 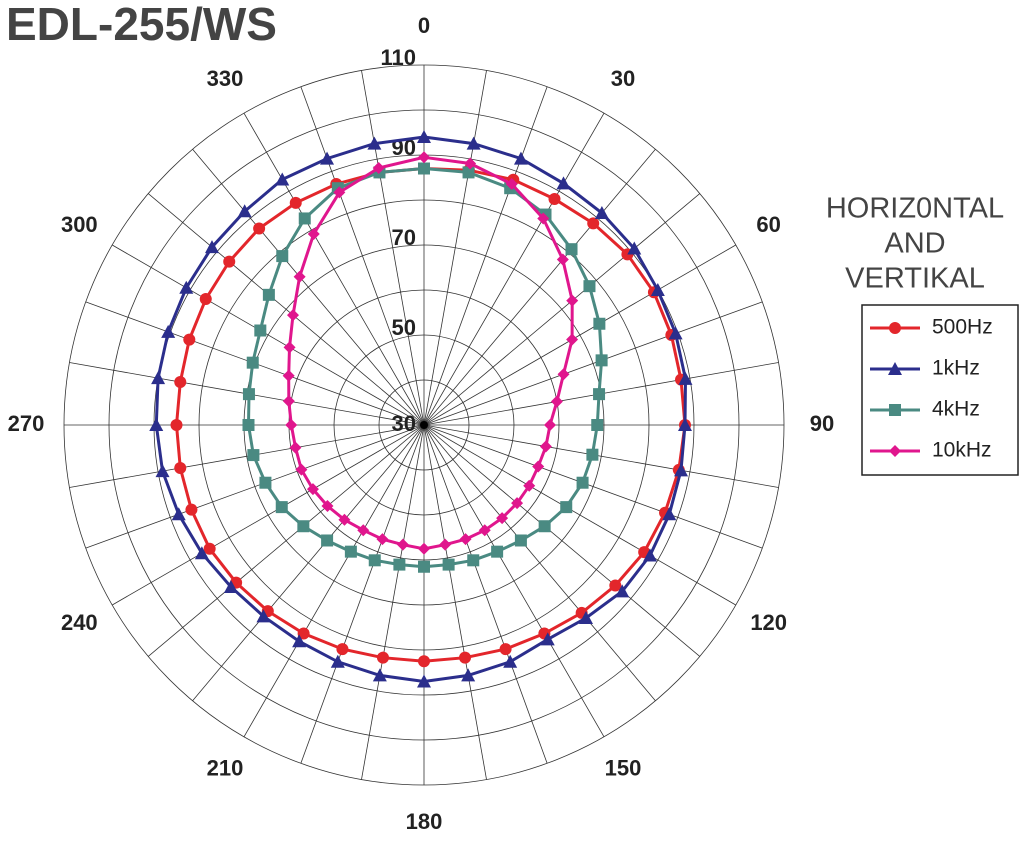 I want to click on angle-tick-label: 330, so click(x=225, y=78).